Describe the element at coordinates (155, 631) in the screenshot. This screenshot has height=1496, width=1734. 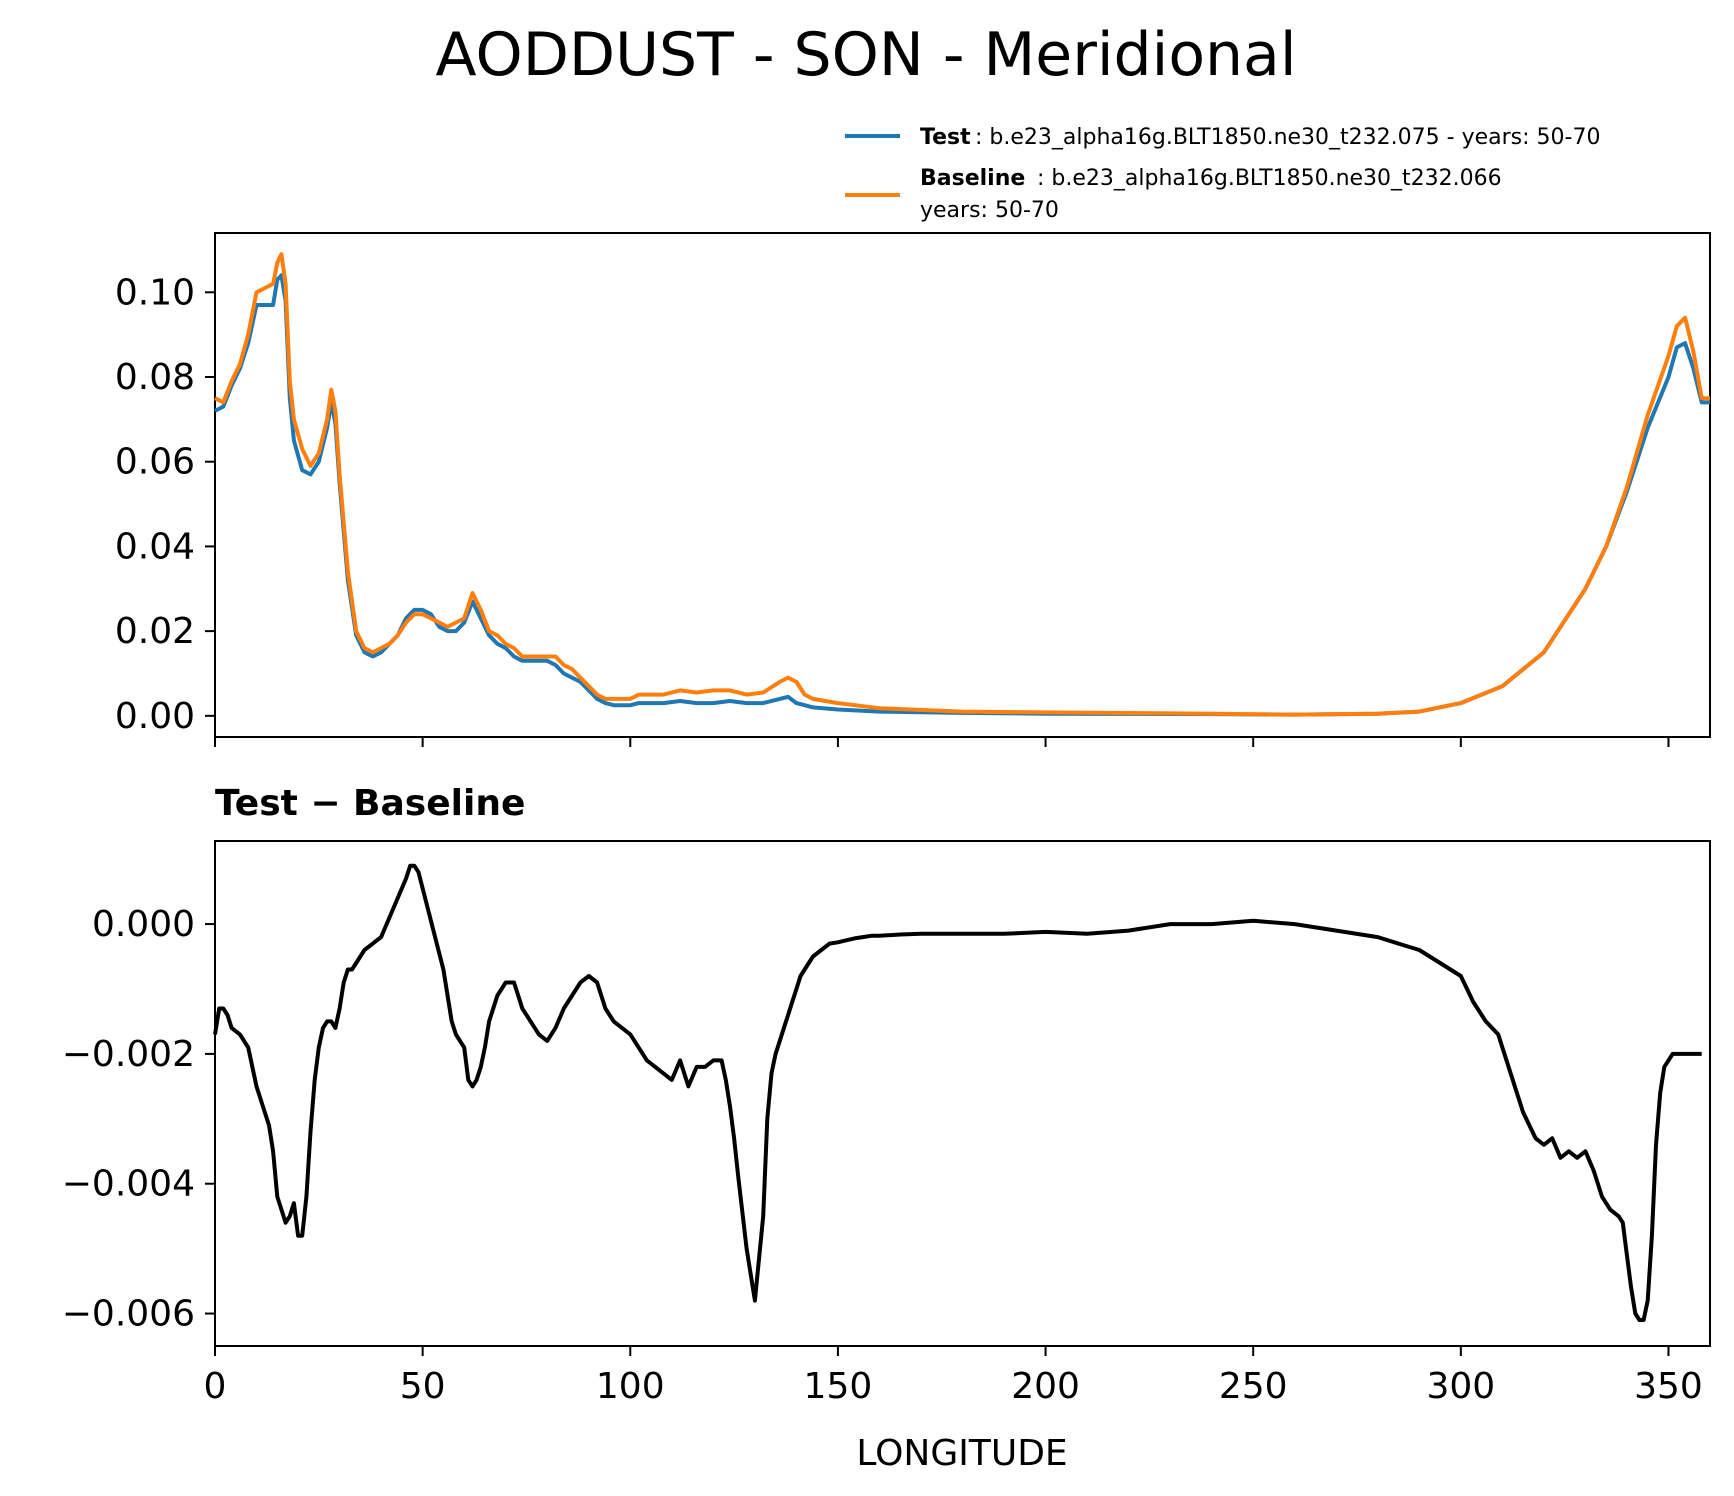
I see `top-y-tick-label: 0.02` at that location.